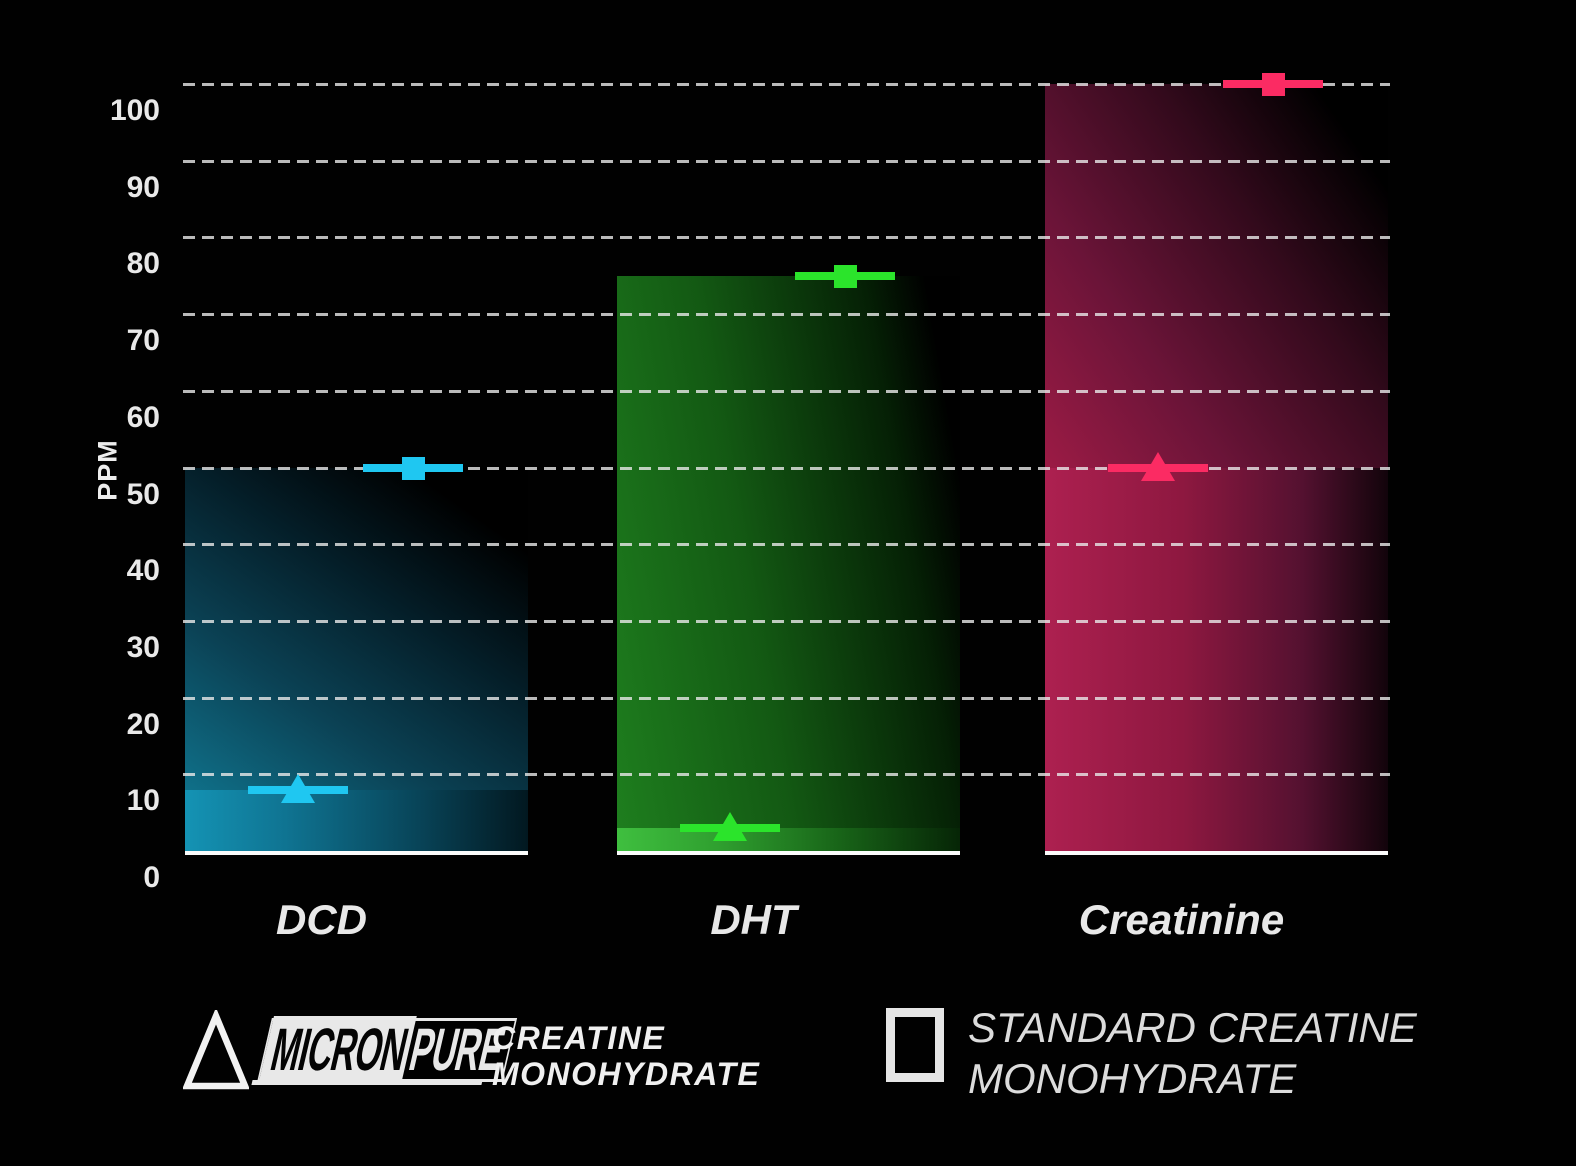 This screenshot has width=1576, height=1166. Describe the element at coordinates (1192, 1027) in the screenshot. I see `standard-legend-line1: STANDARD CREATINE` at that location.